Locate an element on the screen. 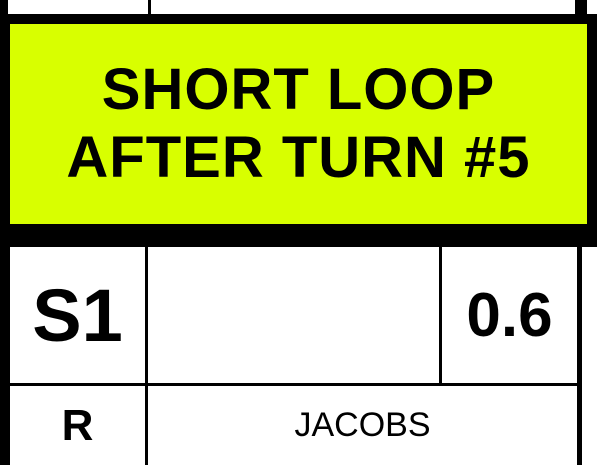  banner-line-2: AFTER TURN #5 is located at coordinates (298, 157).